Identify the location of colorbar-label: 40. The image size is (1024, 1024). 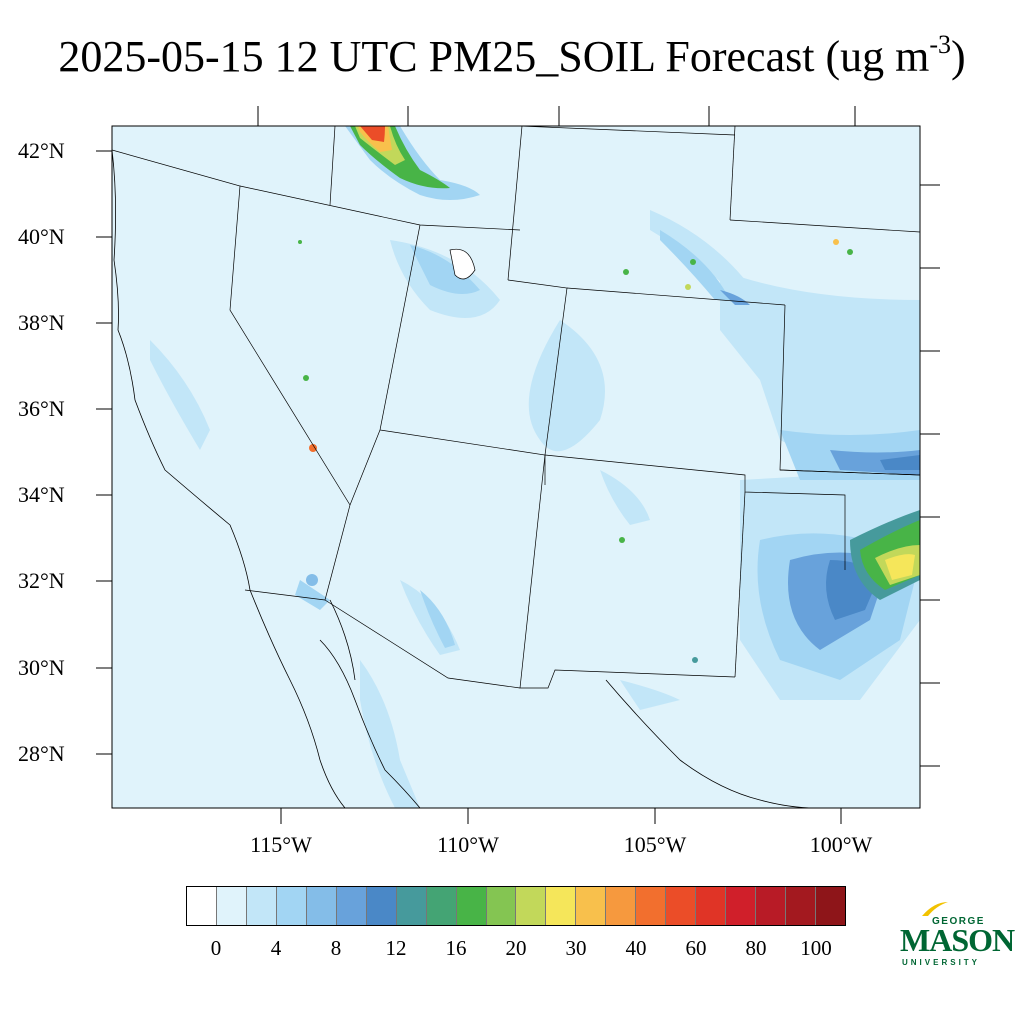
(636, 948).